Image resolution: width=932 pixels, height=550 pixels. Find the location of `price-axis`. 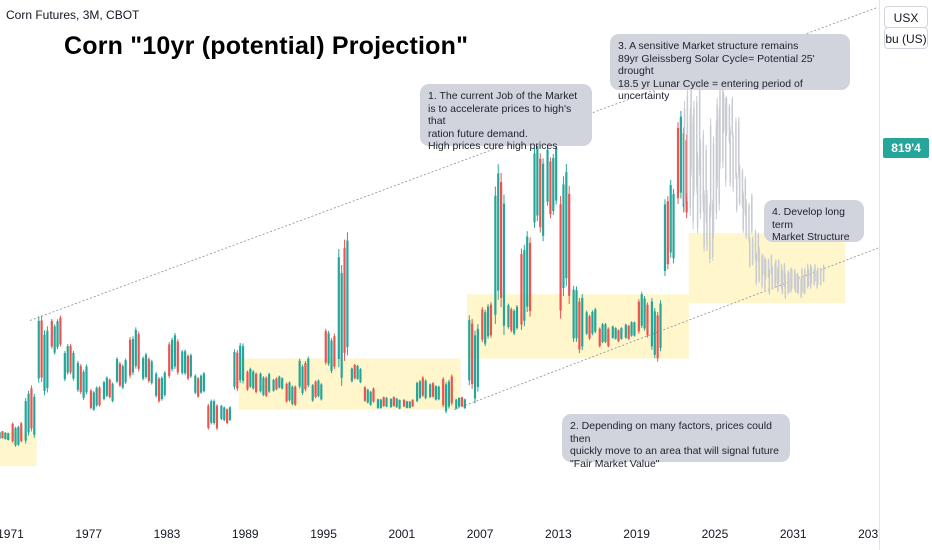

price-axis is located at coordinates (905, 275).